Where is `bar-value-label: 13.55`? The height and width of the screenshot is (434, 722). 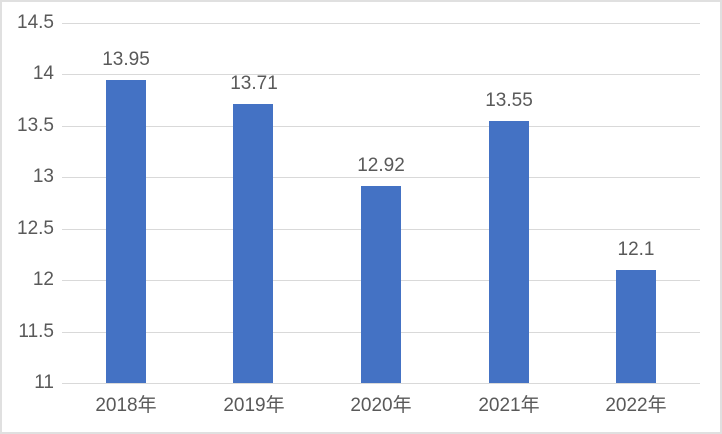 bar-value-label: 13.55 is located at coordinates (509, 100).